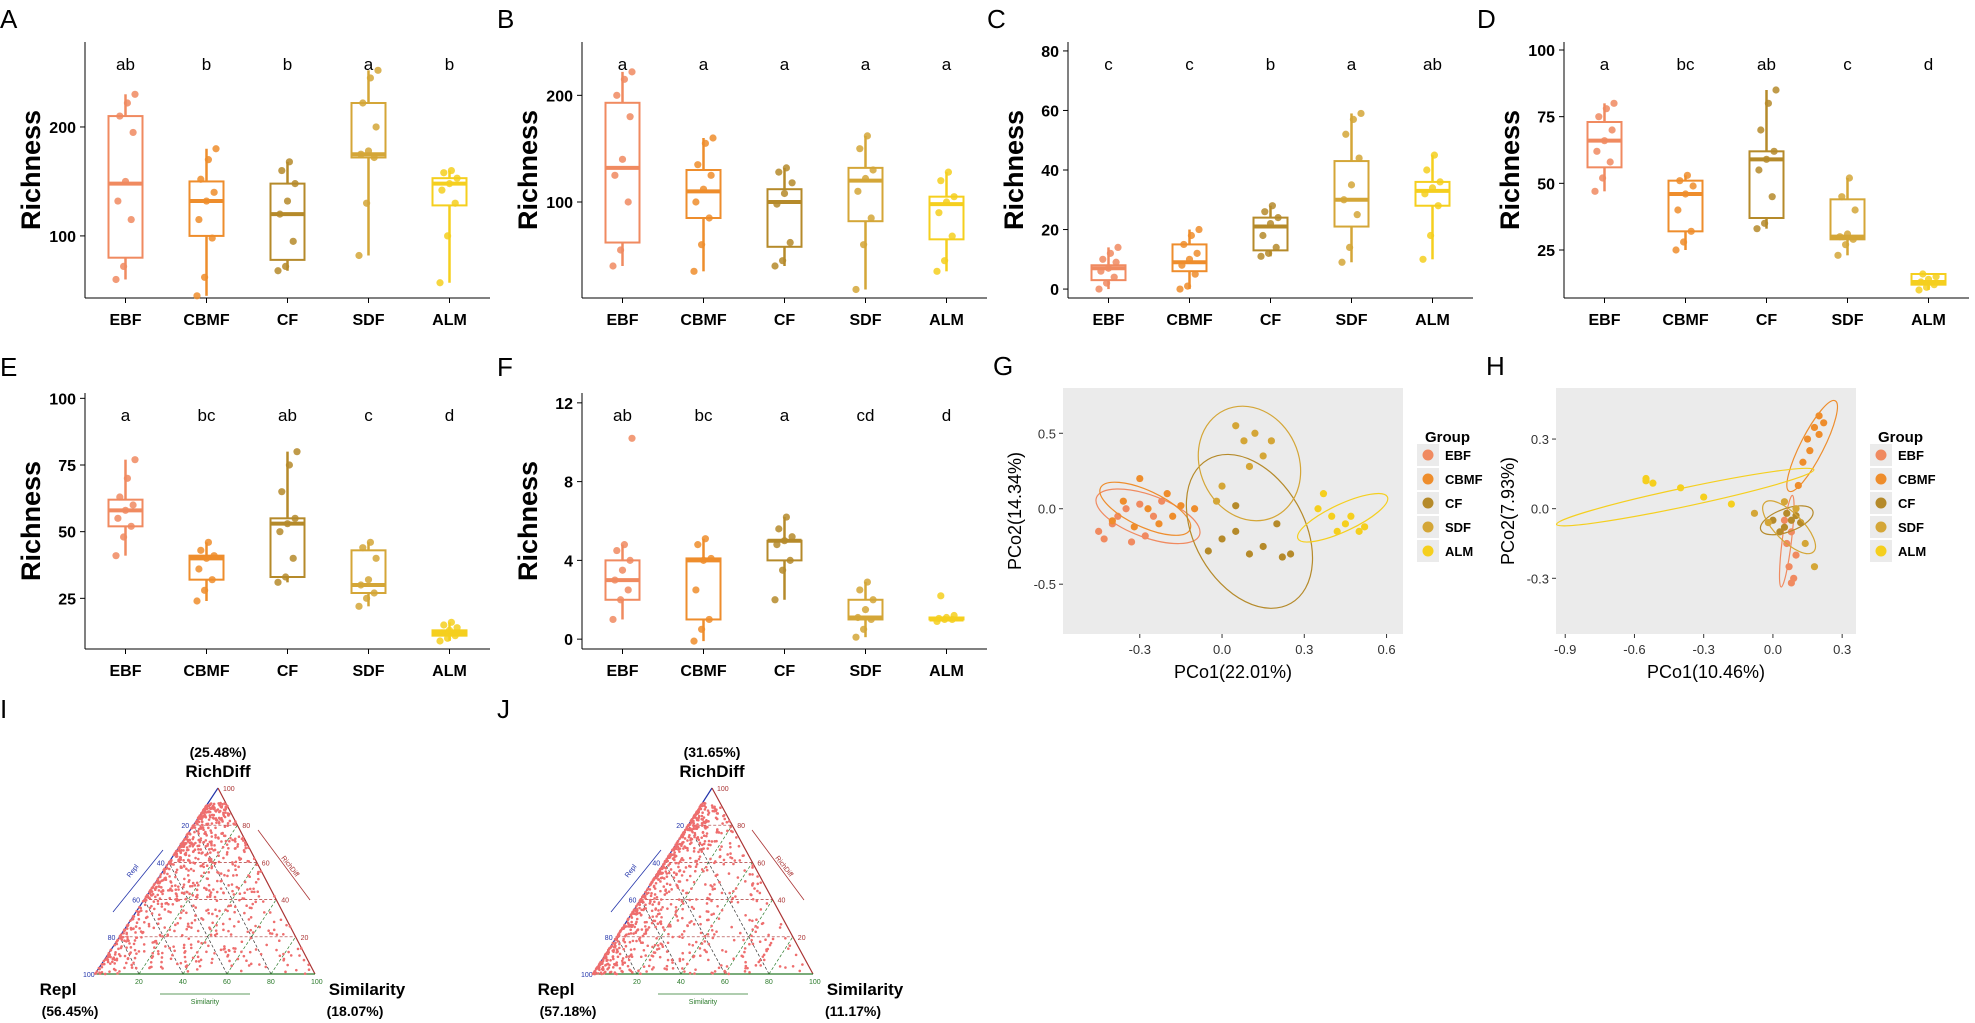  What do you see at coordinates (680, 826) in the screenshot?
I see `tick-repl: 20` at bounding box center [680, 826].